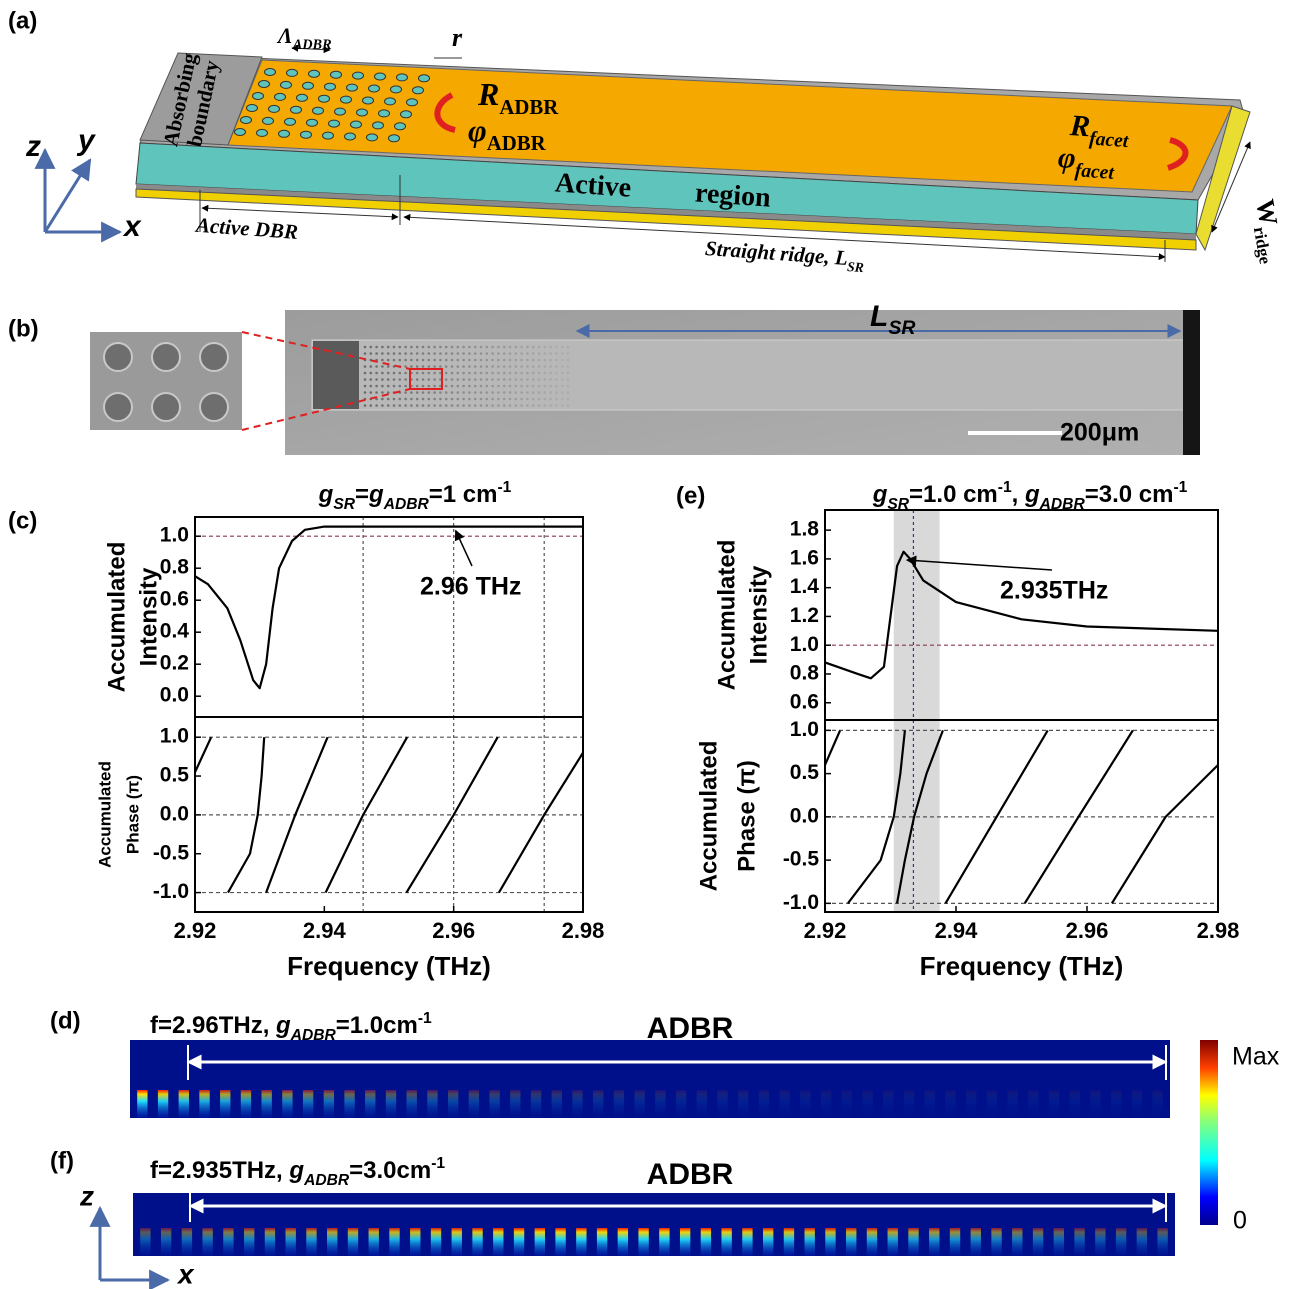 The height and width of the screenshot is (1289, 1302). Describe the element at coordinates (23, 328) in the screenshot. I see `panel-label: (b)` at that location.